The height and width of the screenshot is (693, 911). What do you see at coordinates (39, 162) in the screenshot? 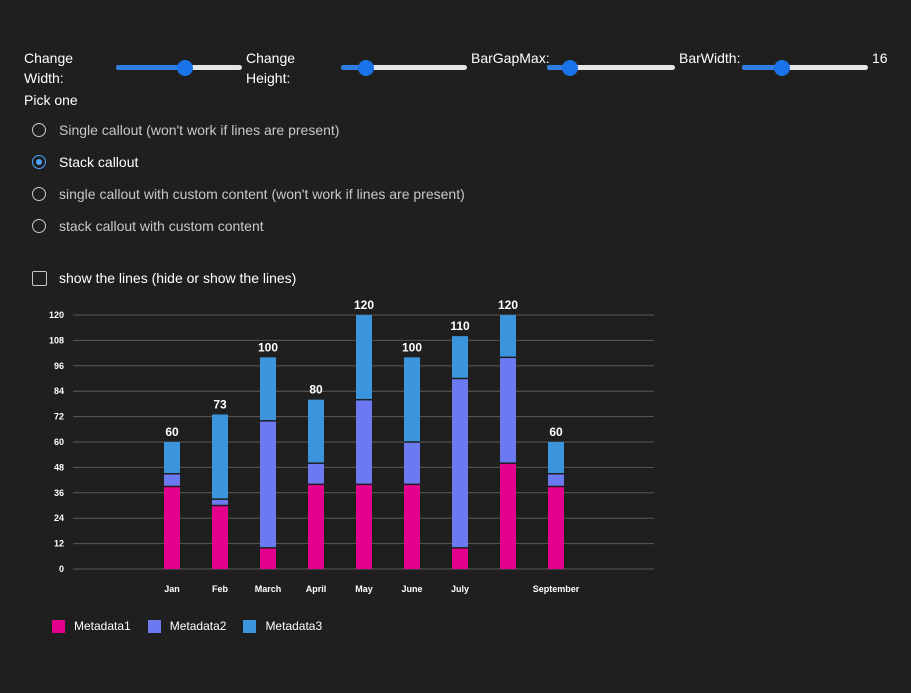
I see `radio-circle-selected` at bounding box center [39, 162].